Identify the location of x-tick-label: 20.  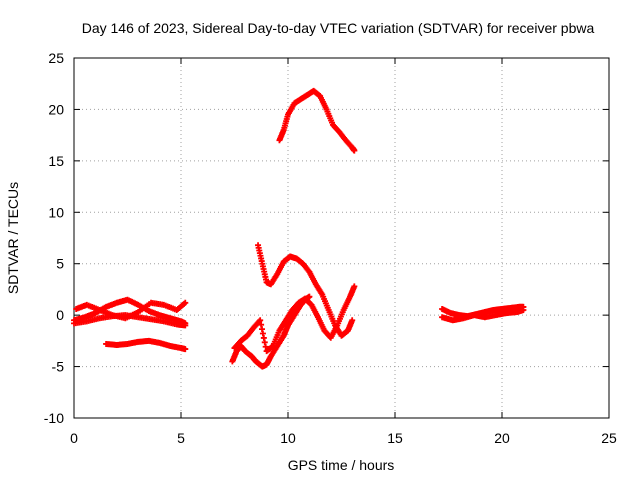
(502, 438).